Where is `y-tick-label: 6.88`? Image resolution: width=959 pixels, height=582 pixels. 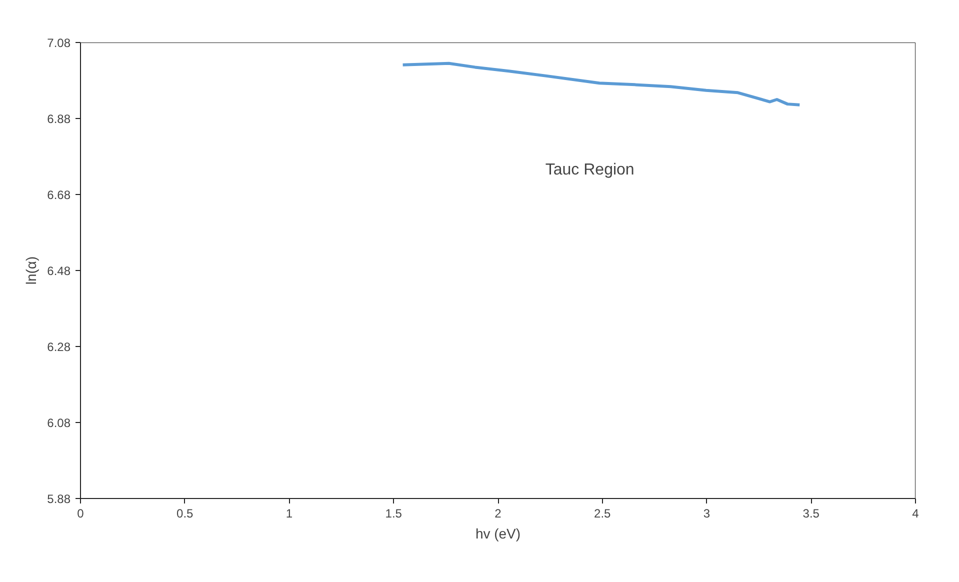
y-tick-label: 6.88 is located at coordinates (59, 119).